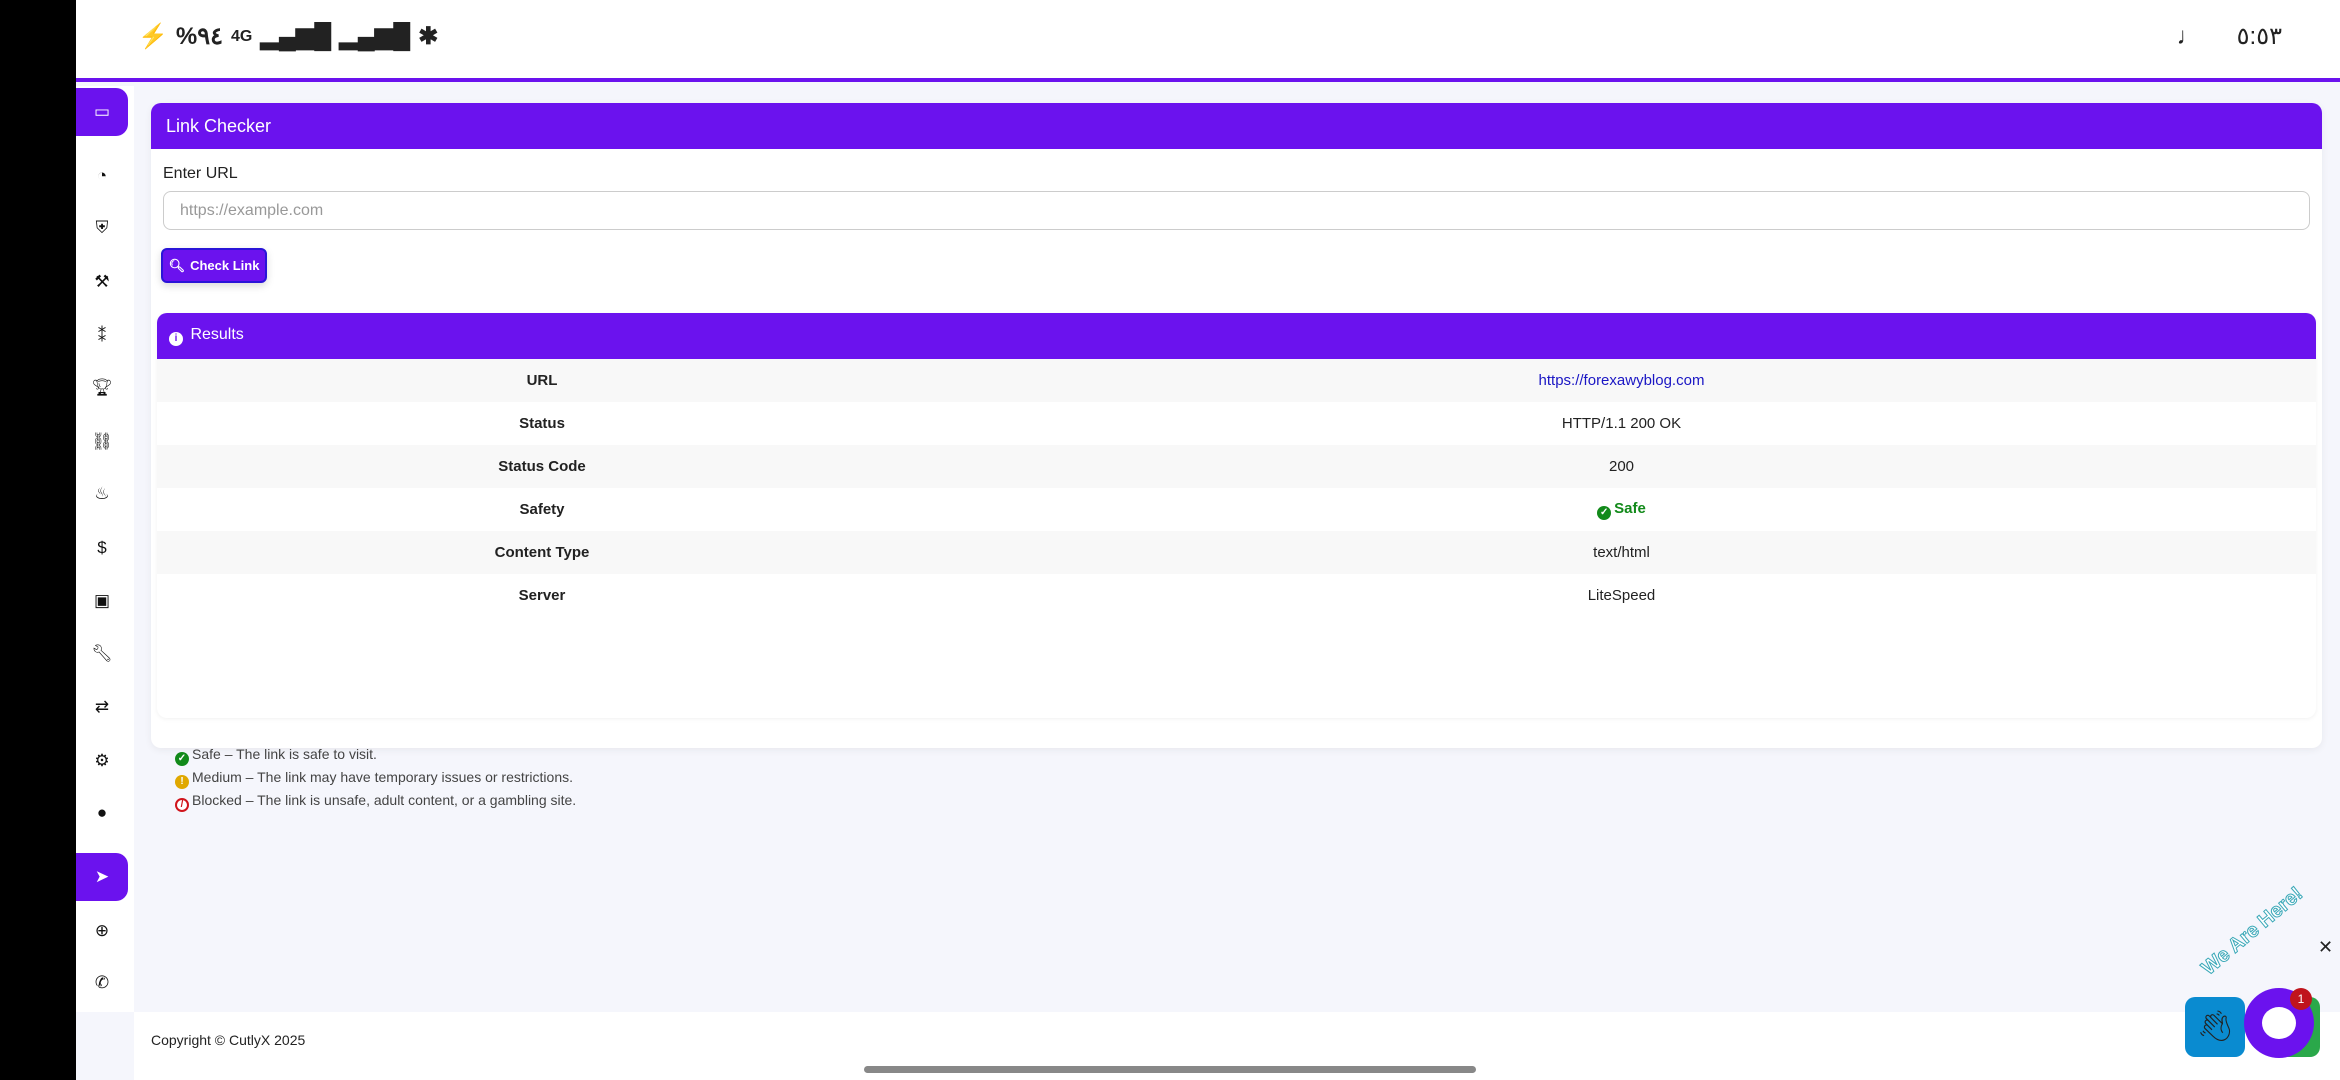 The width and height of the screenshot is (2340, 1080). What do you see at coordinates (102, 175) in the screenshot?
I see `dashboard-icon: ◔` at bounding box center [102, 175].